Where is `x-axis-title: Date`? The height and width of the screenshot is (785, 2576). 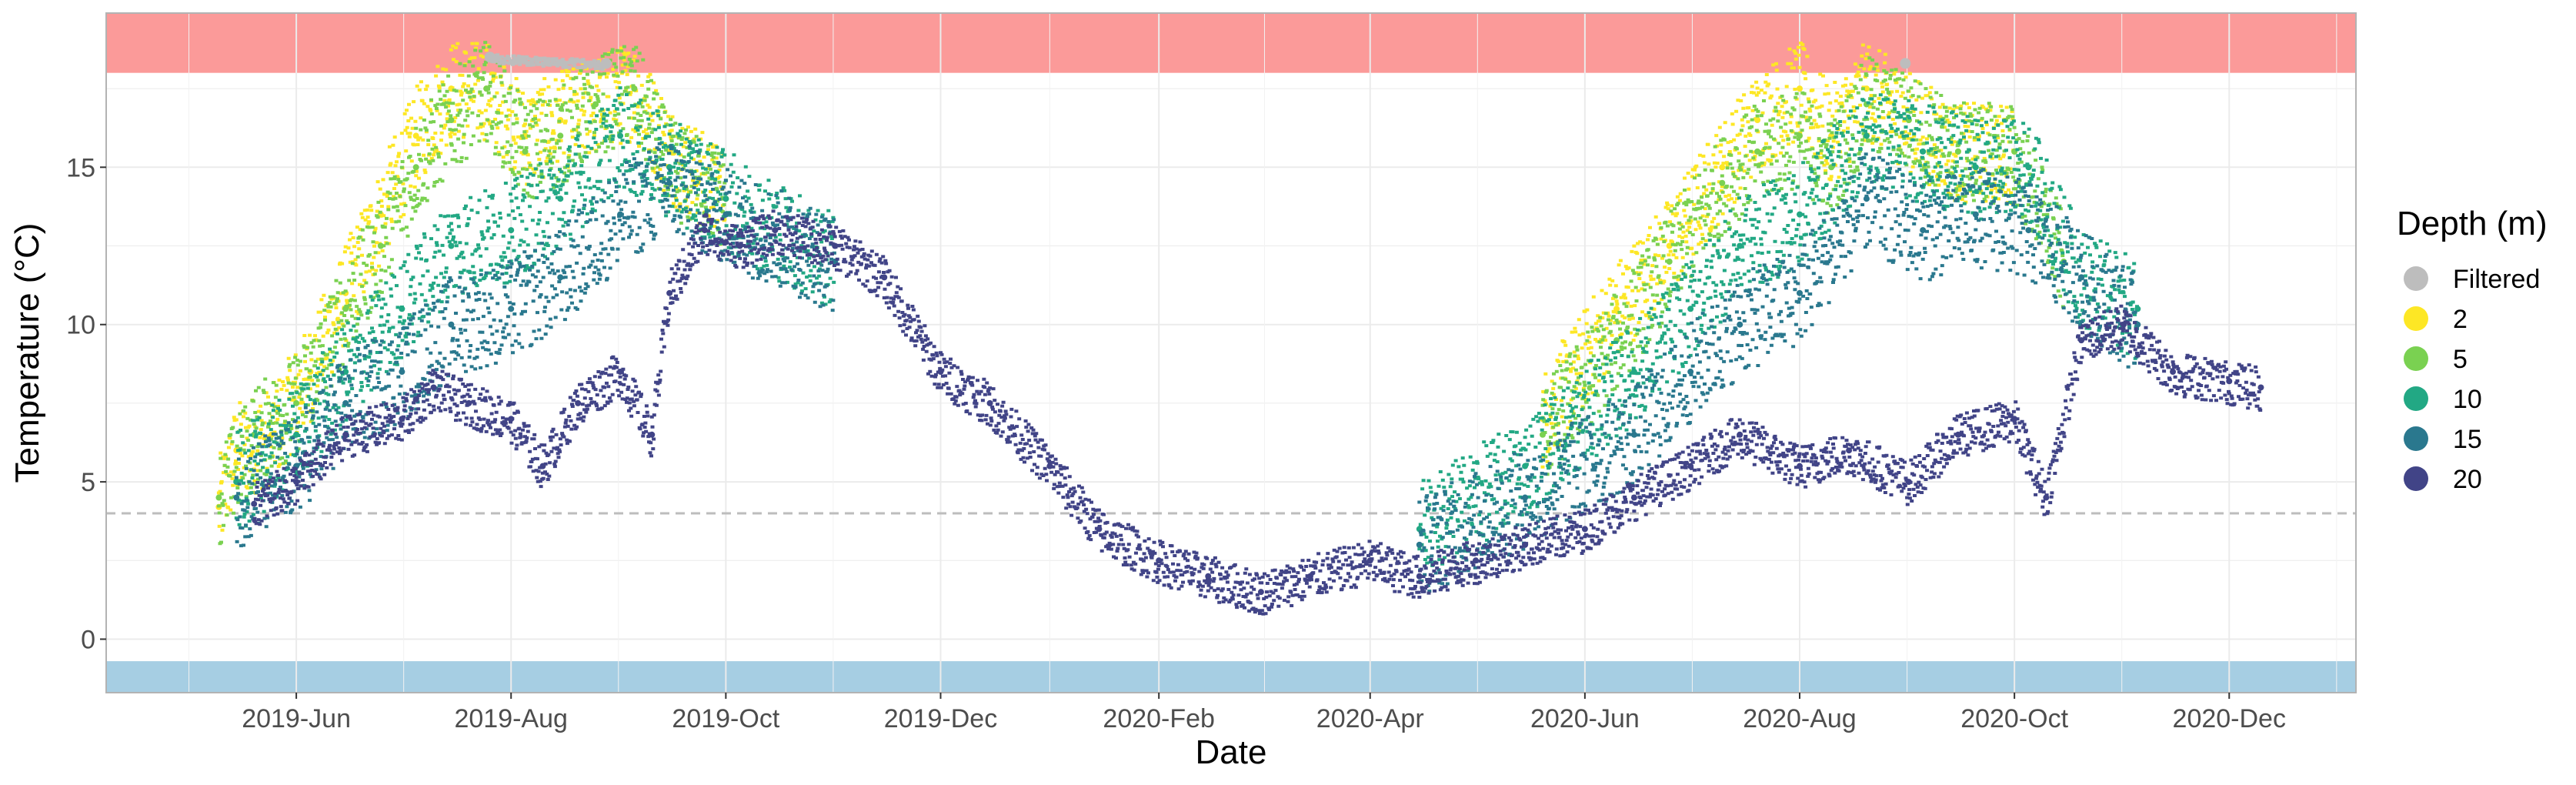 x-axis-title: Date is located at coordinates (1231, 752).